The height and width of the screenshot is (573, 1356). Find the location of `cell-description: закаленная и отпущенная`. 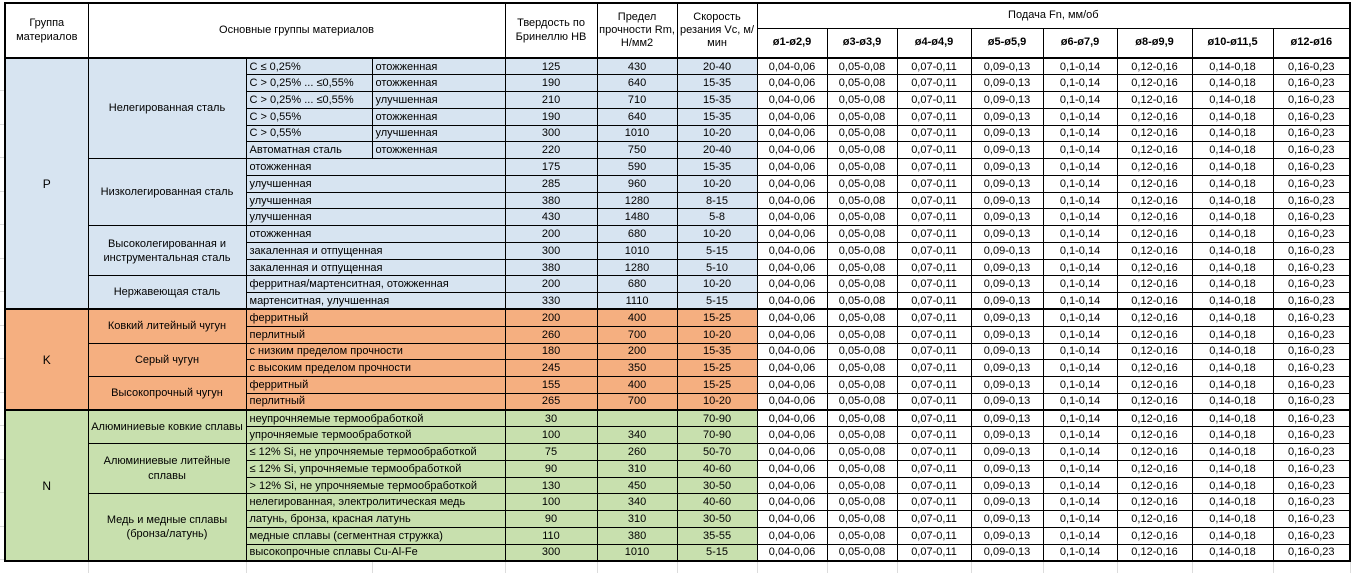

cell-description: закаленная и отпущенная is located at coordinates (375, 250).